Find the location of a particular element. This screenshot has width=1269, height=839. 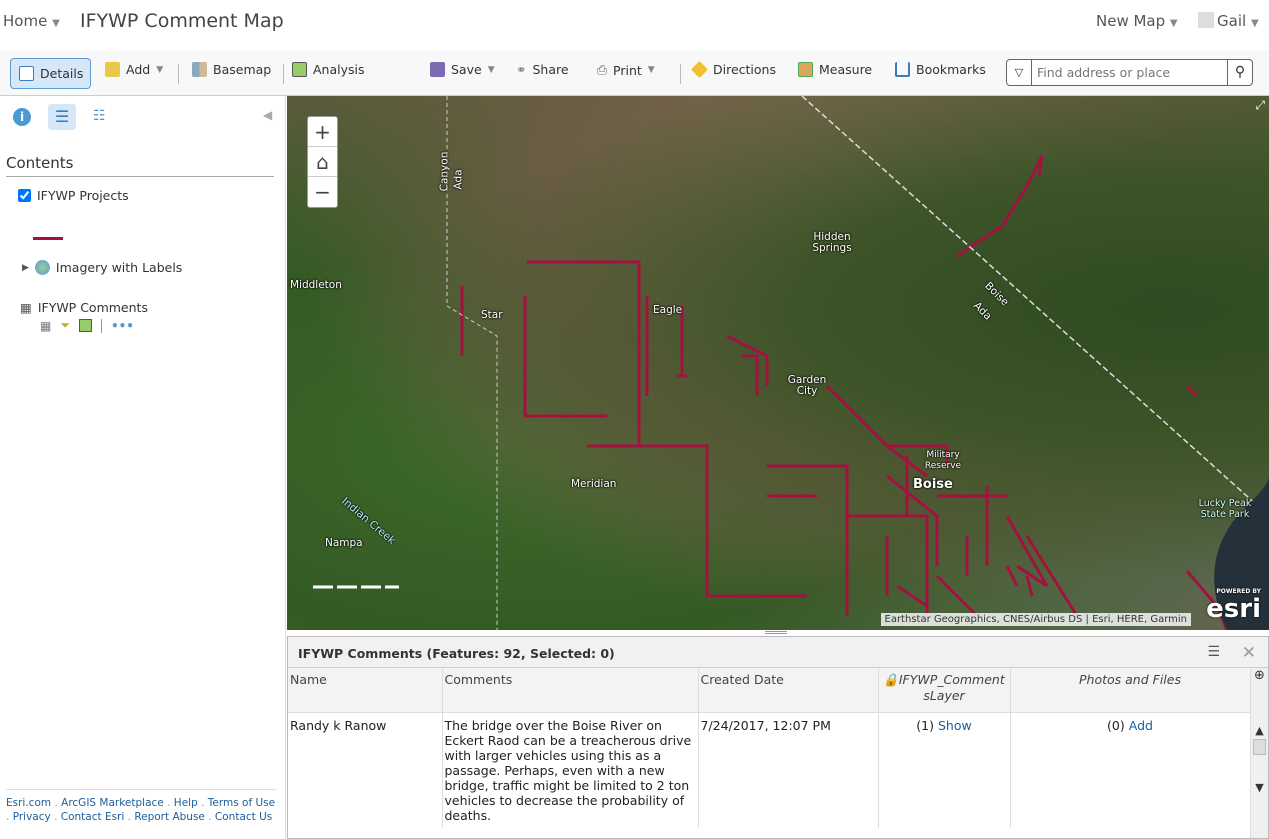

zoom-out-button: − is located at coordinates (322, 192).